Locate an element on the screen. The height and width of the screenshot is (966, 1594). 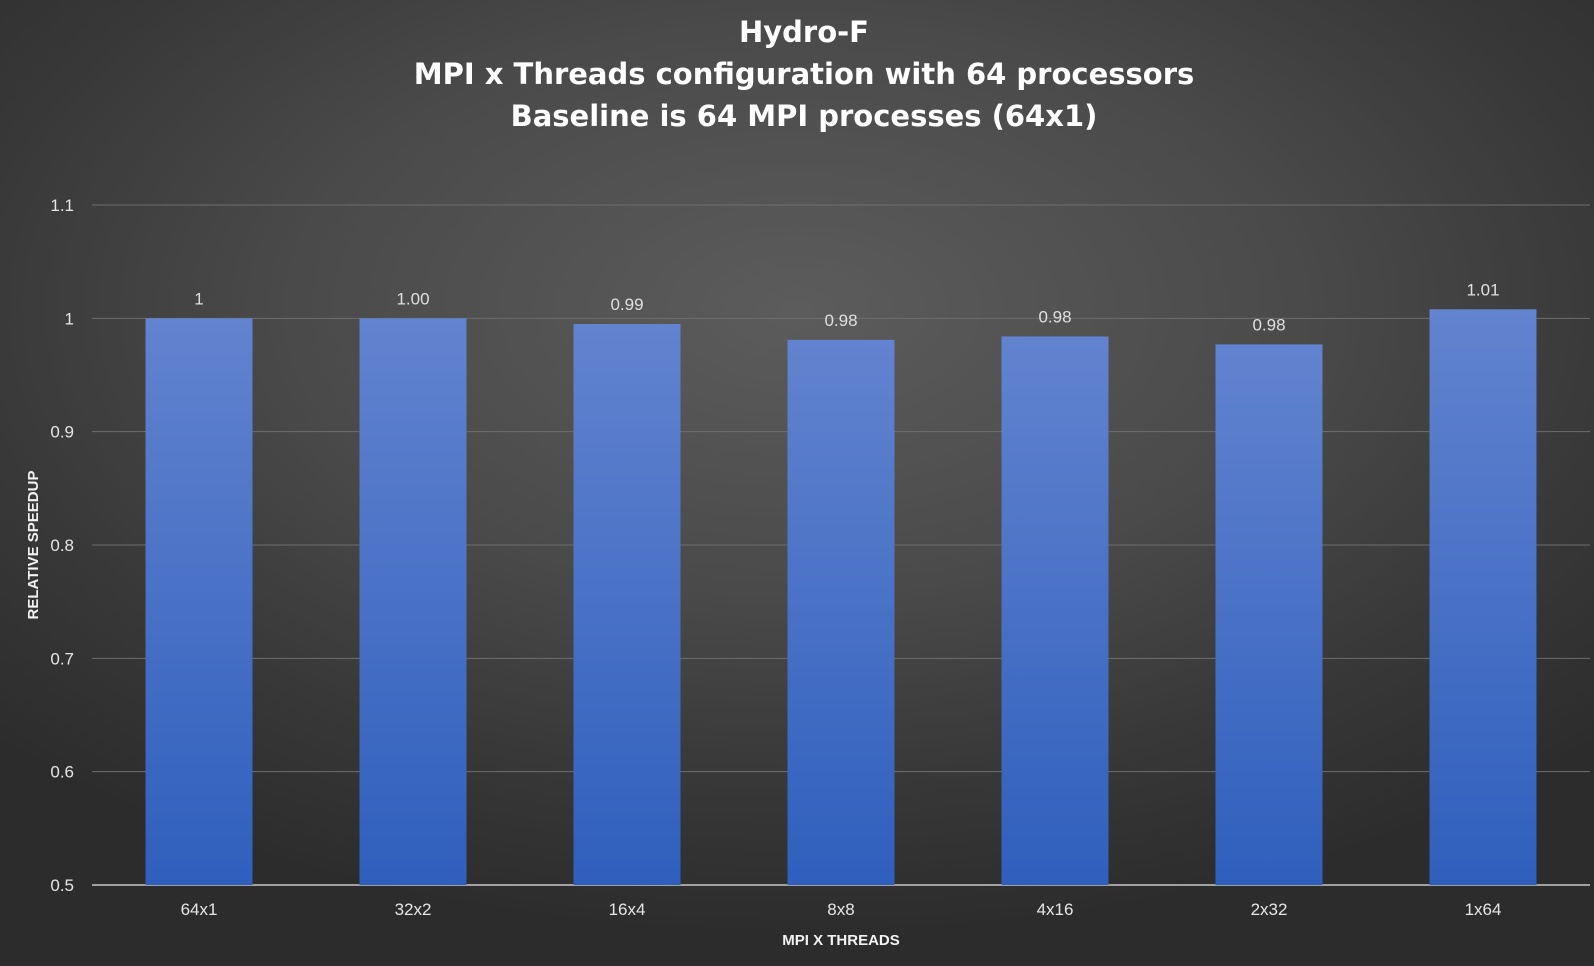
bar-1x64 is located at coordinates (1483, 597).